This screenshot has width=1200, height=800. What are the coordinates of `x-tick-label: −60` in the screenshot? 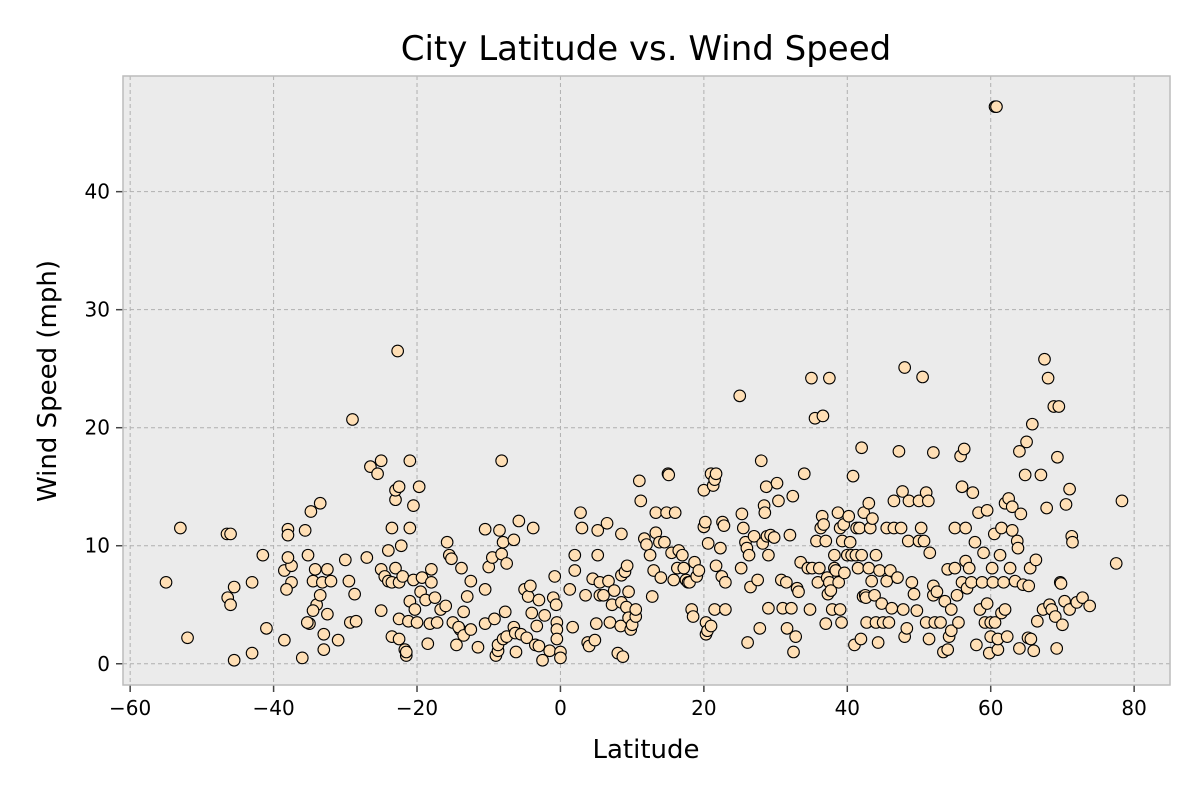 It's located at (130, 708).